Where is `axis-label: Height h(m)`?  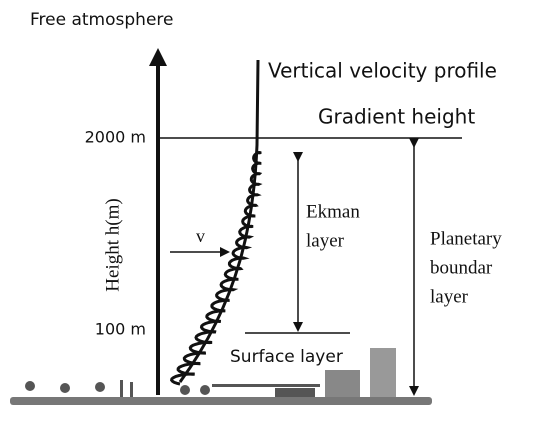
axis-label: Height h(m) is located at coordinates (112, 244).